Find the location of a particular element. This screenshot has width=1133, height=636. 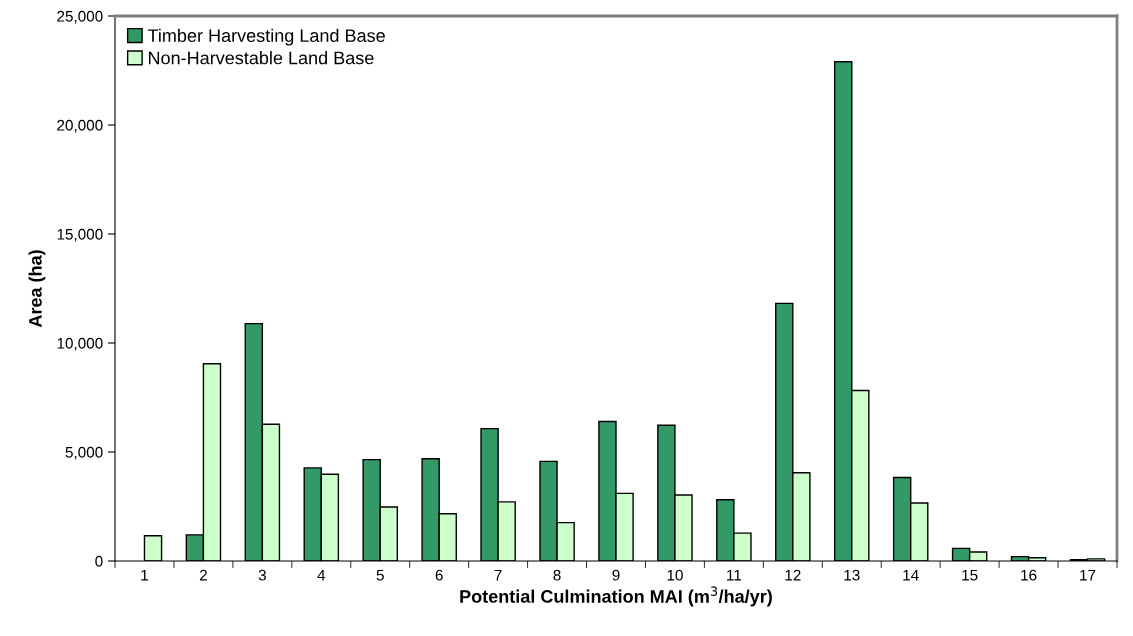

x-tick-label: 10 is located at coordinates (675, 575).